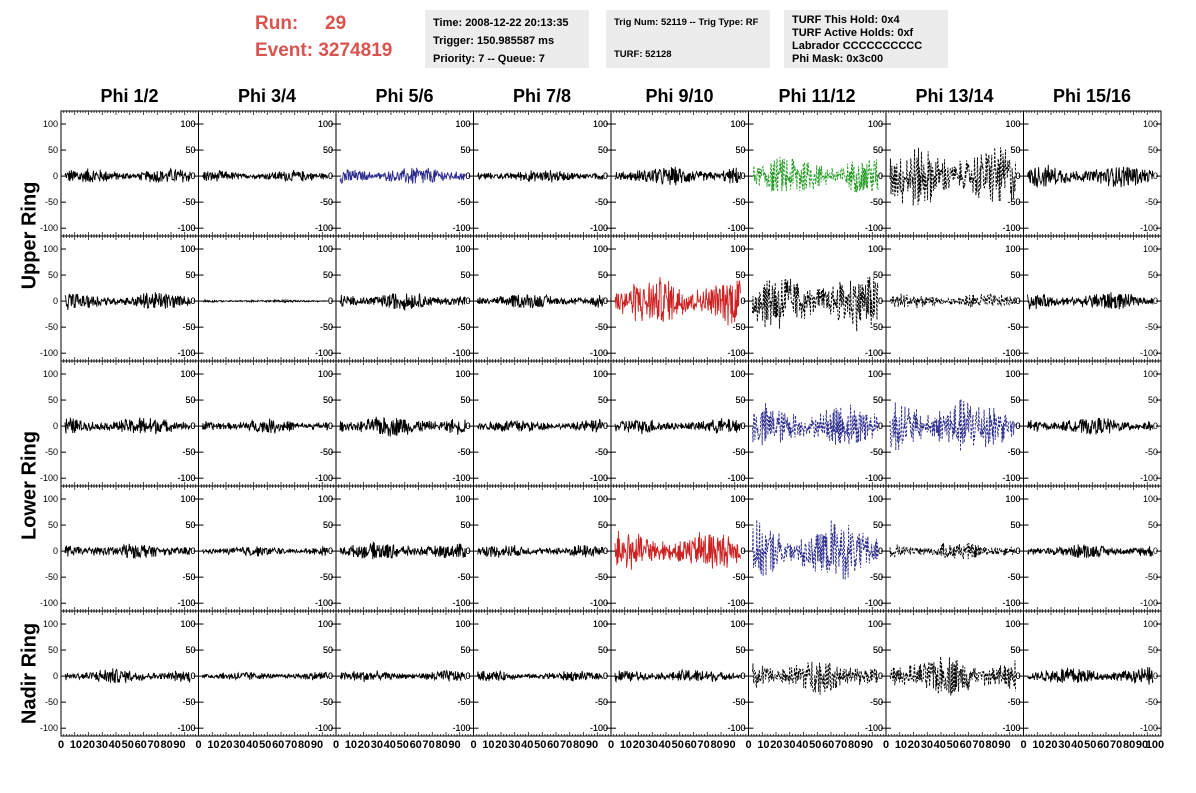 The height and width of the screenshot is (793, 1196). Describe the element at coordinates (166, 745) in the screenshot. I see `x-tick-label: 80` at that location.